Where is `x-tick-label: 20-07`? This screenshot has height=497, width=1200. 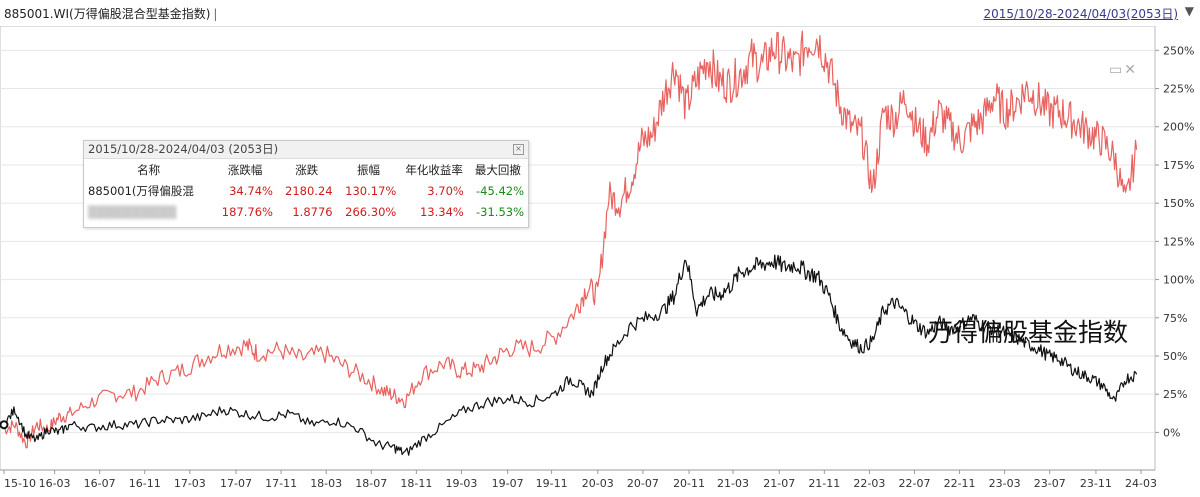 x-tick-label: 20-07 is located at coordinates (643, 483).